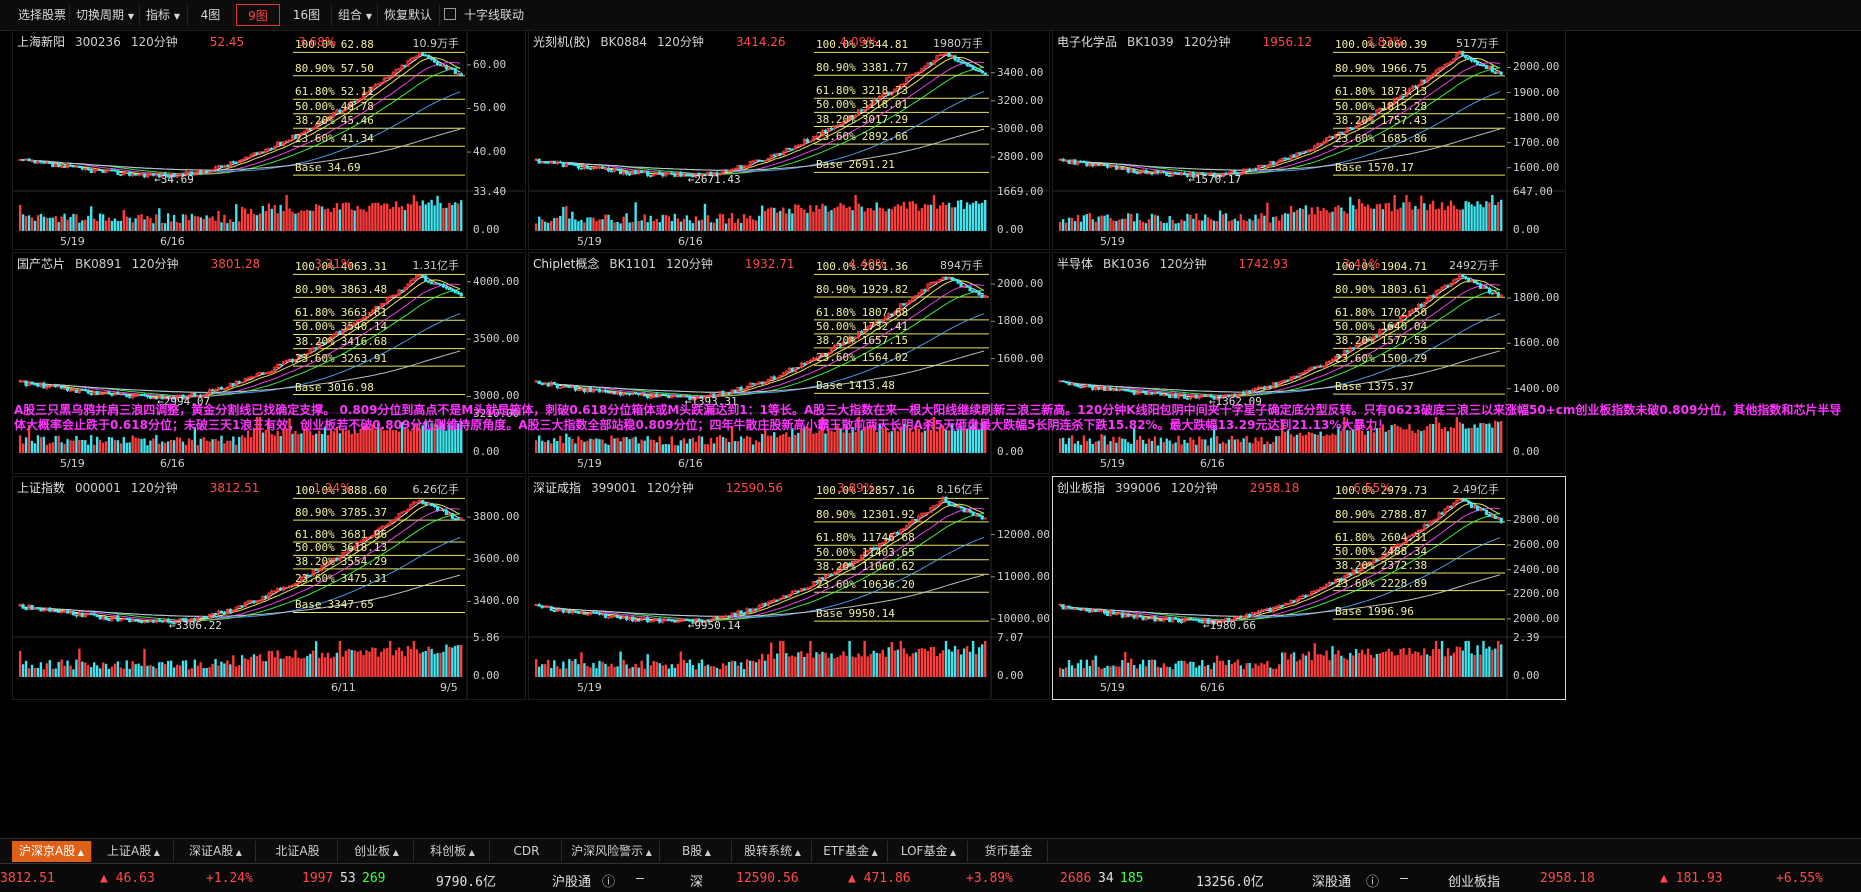  Describe the element at coordinates (41, 15) in the screenshot. I see `select-stock-button: 选择股票` at that location.